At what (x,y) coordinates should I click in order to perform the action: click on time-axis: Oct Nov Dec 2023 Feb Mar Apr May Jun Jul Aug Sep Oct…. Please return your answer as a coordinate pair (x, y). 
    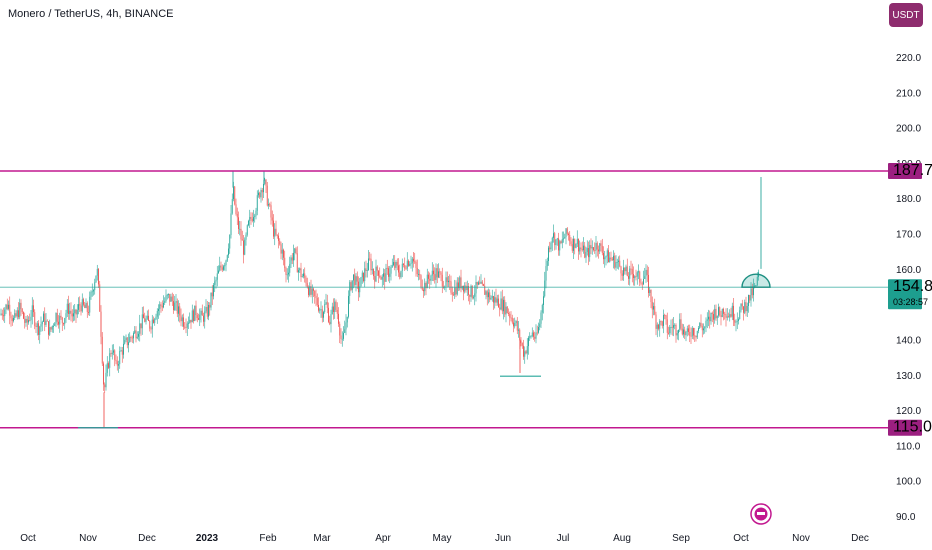
    Looking at the image, I should click on (444, 538).